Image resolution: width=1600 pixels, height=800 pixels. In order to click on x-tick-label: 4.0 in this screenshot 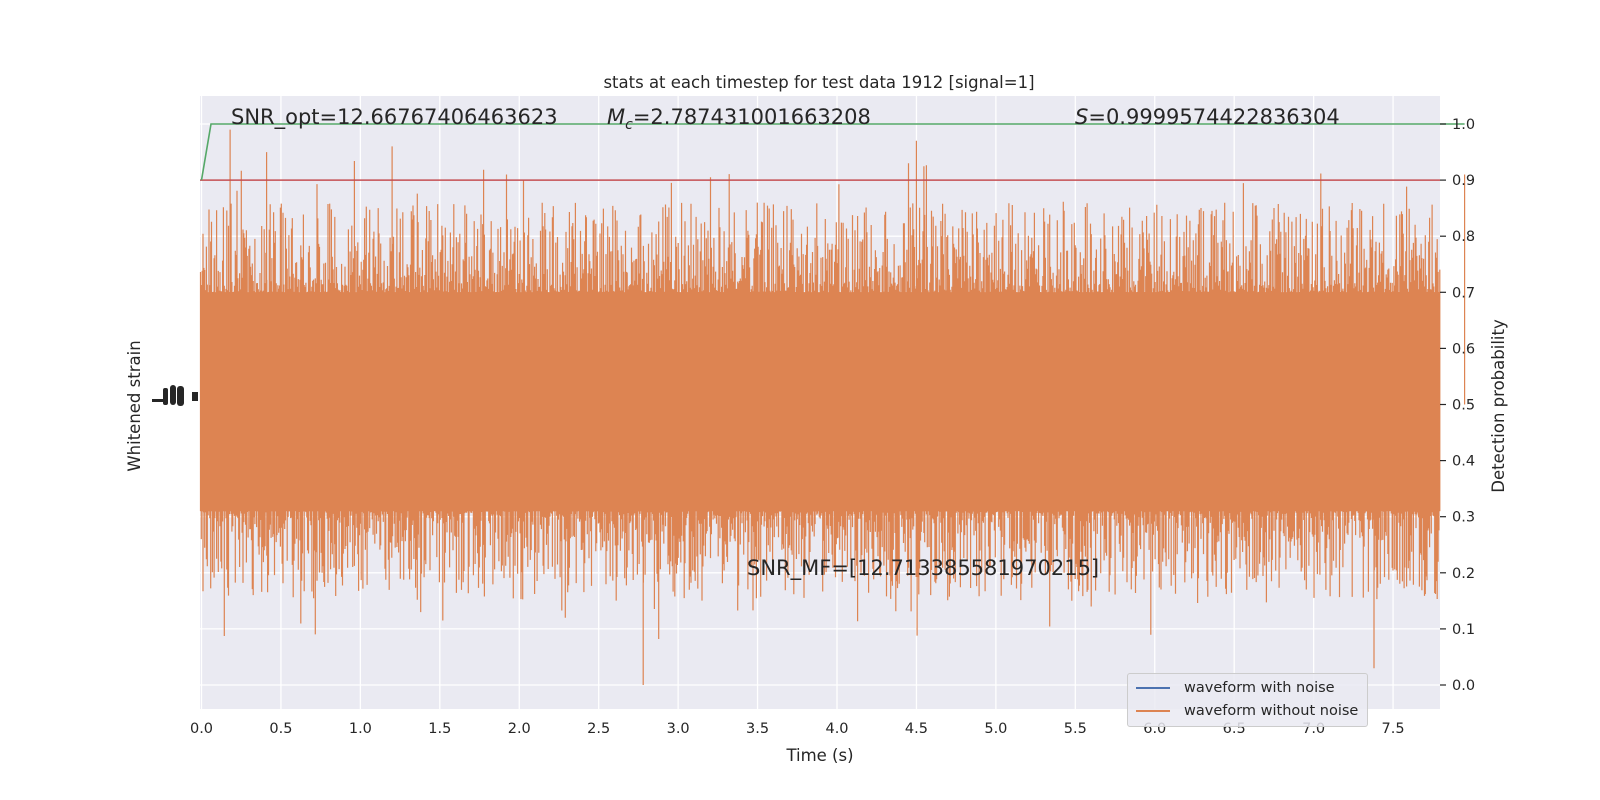, I will do `click(836, 729)`.